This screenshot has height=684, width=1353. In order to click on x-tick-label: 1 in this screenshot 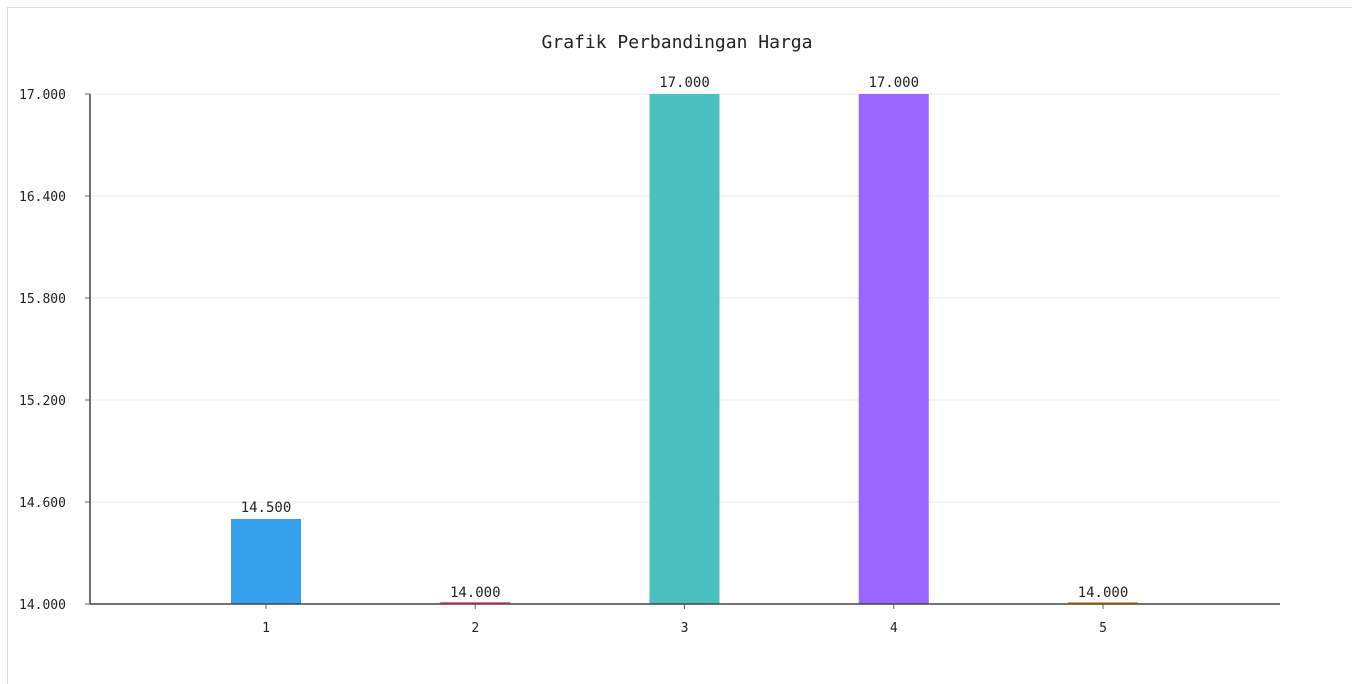, I will do `click(266, 628)`.